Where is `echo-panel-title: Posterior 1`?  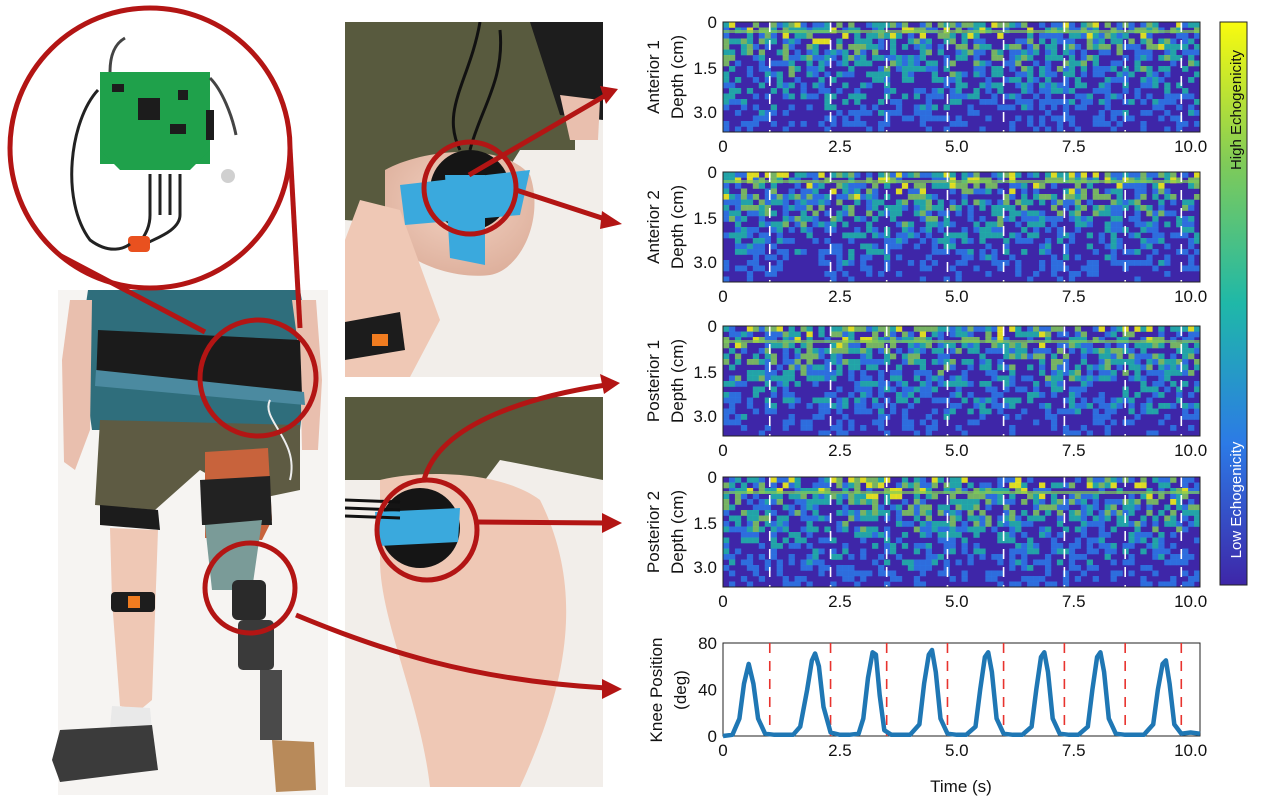 echo-panel-title: Posterior 1 is located at coordinates (653, 381).